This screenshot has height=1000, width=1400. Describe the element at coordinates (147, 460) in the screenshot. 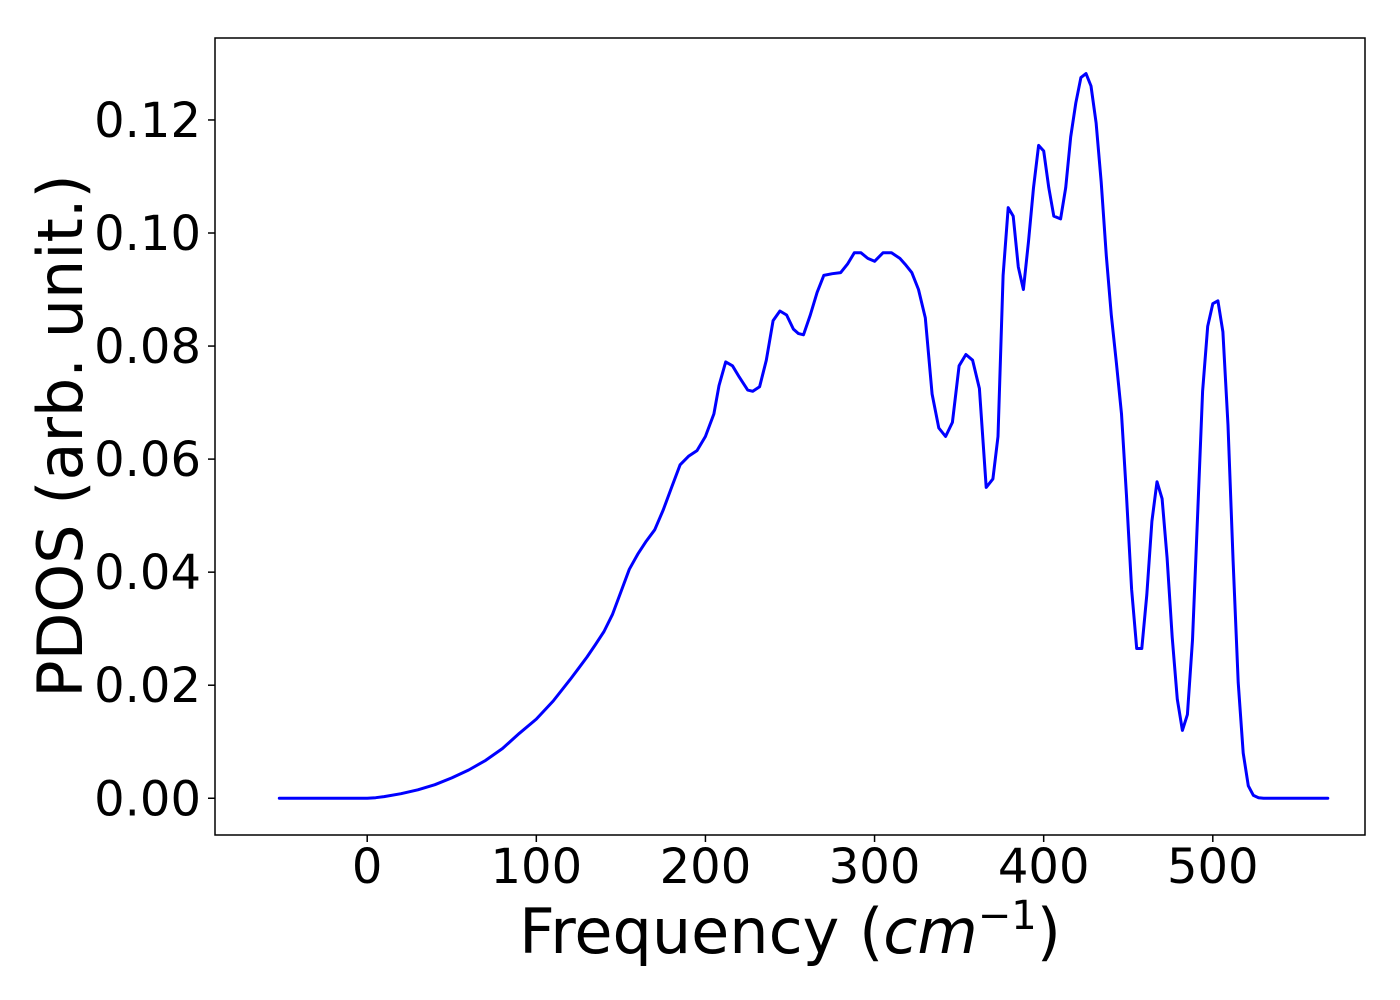

I see `y-tick-label: 0.06` at that location.